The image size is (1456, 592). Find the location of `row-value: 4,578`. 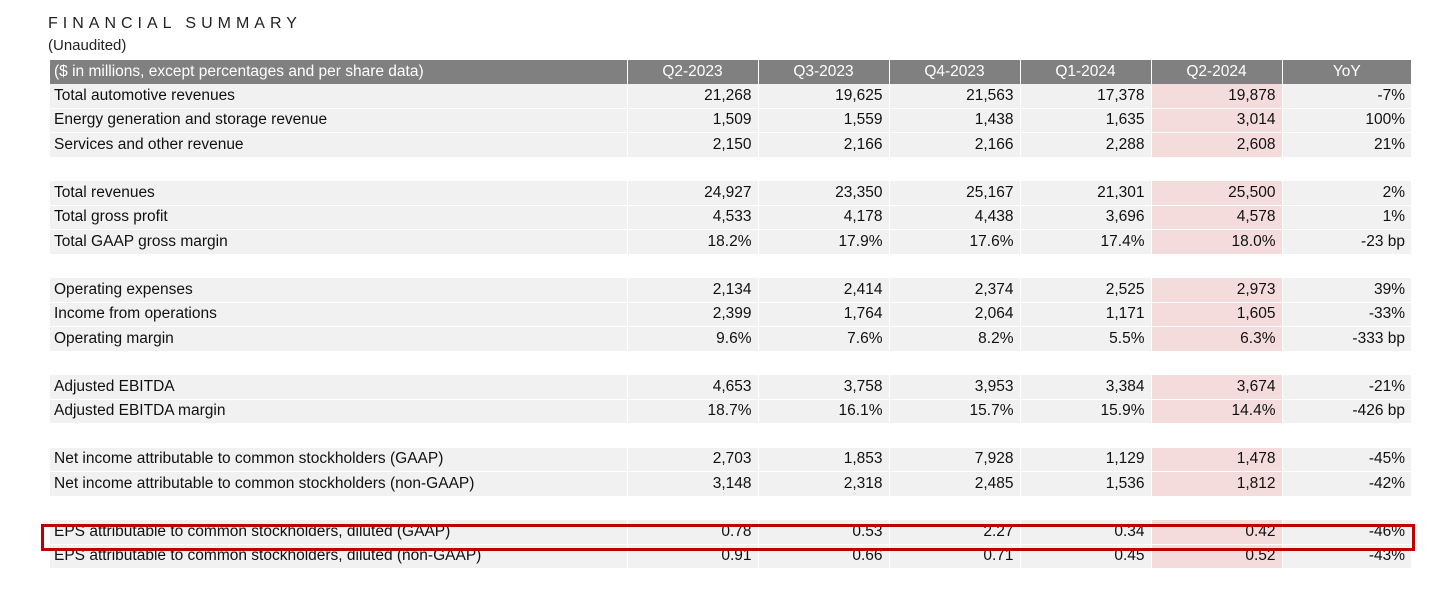

row-value: 4,578 is located at coordinates (1216, 217).